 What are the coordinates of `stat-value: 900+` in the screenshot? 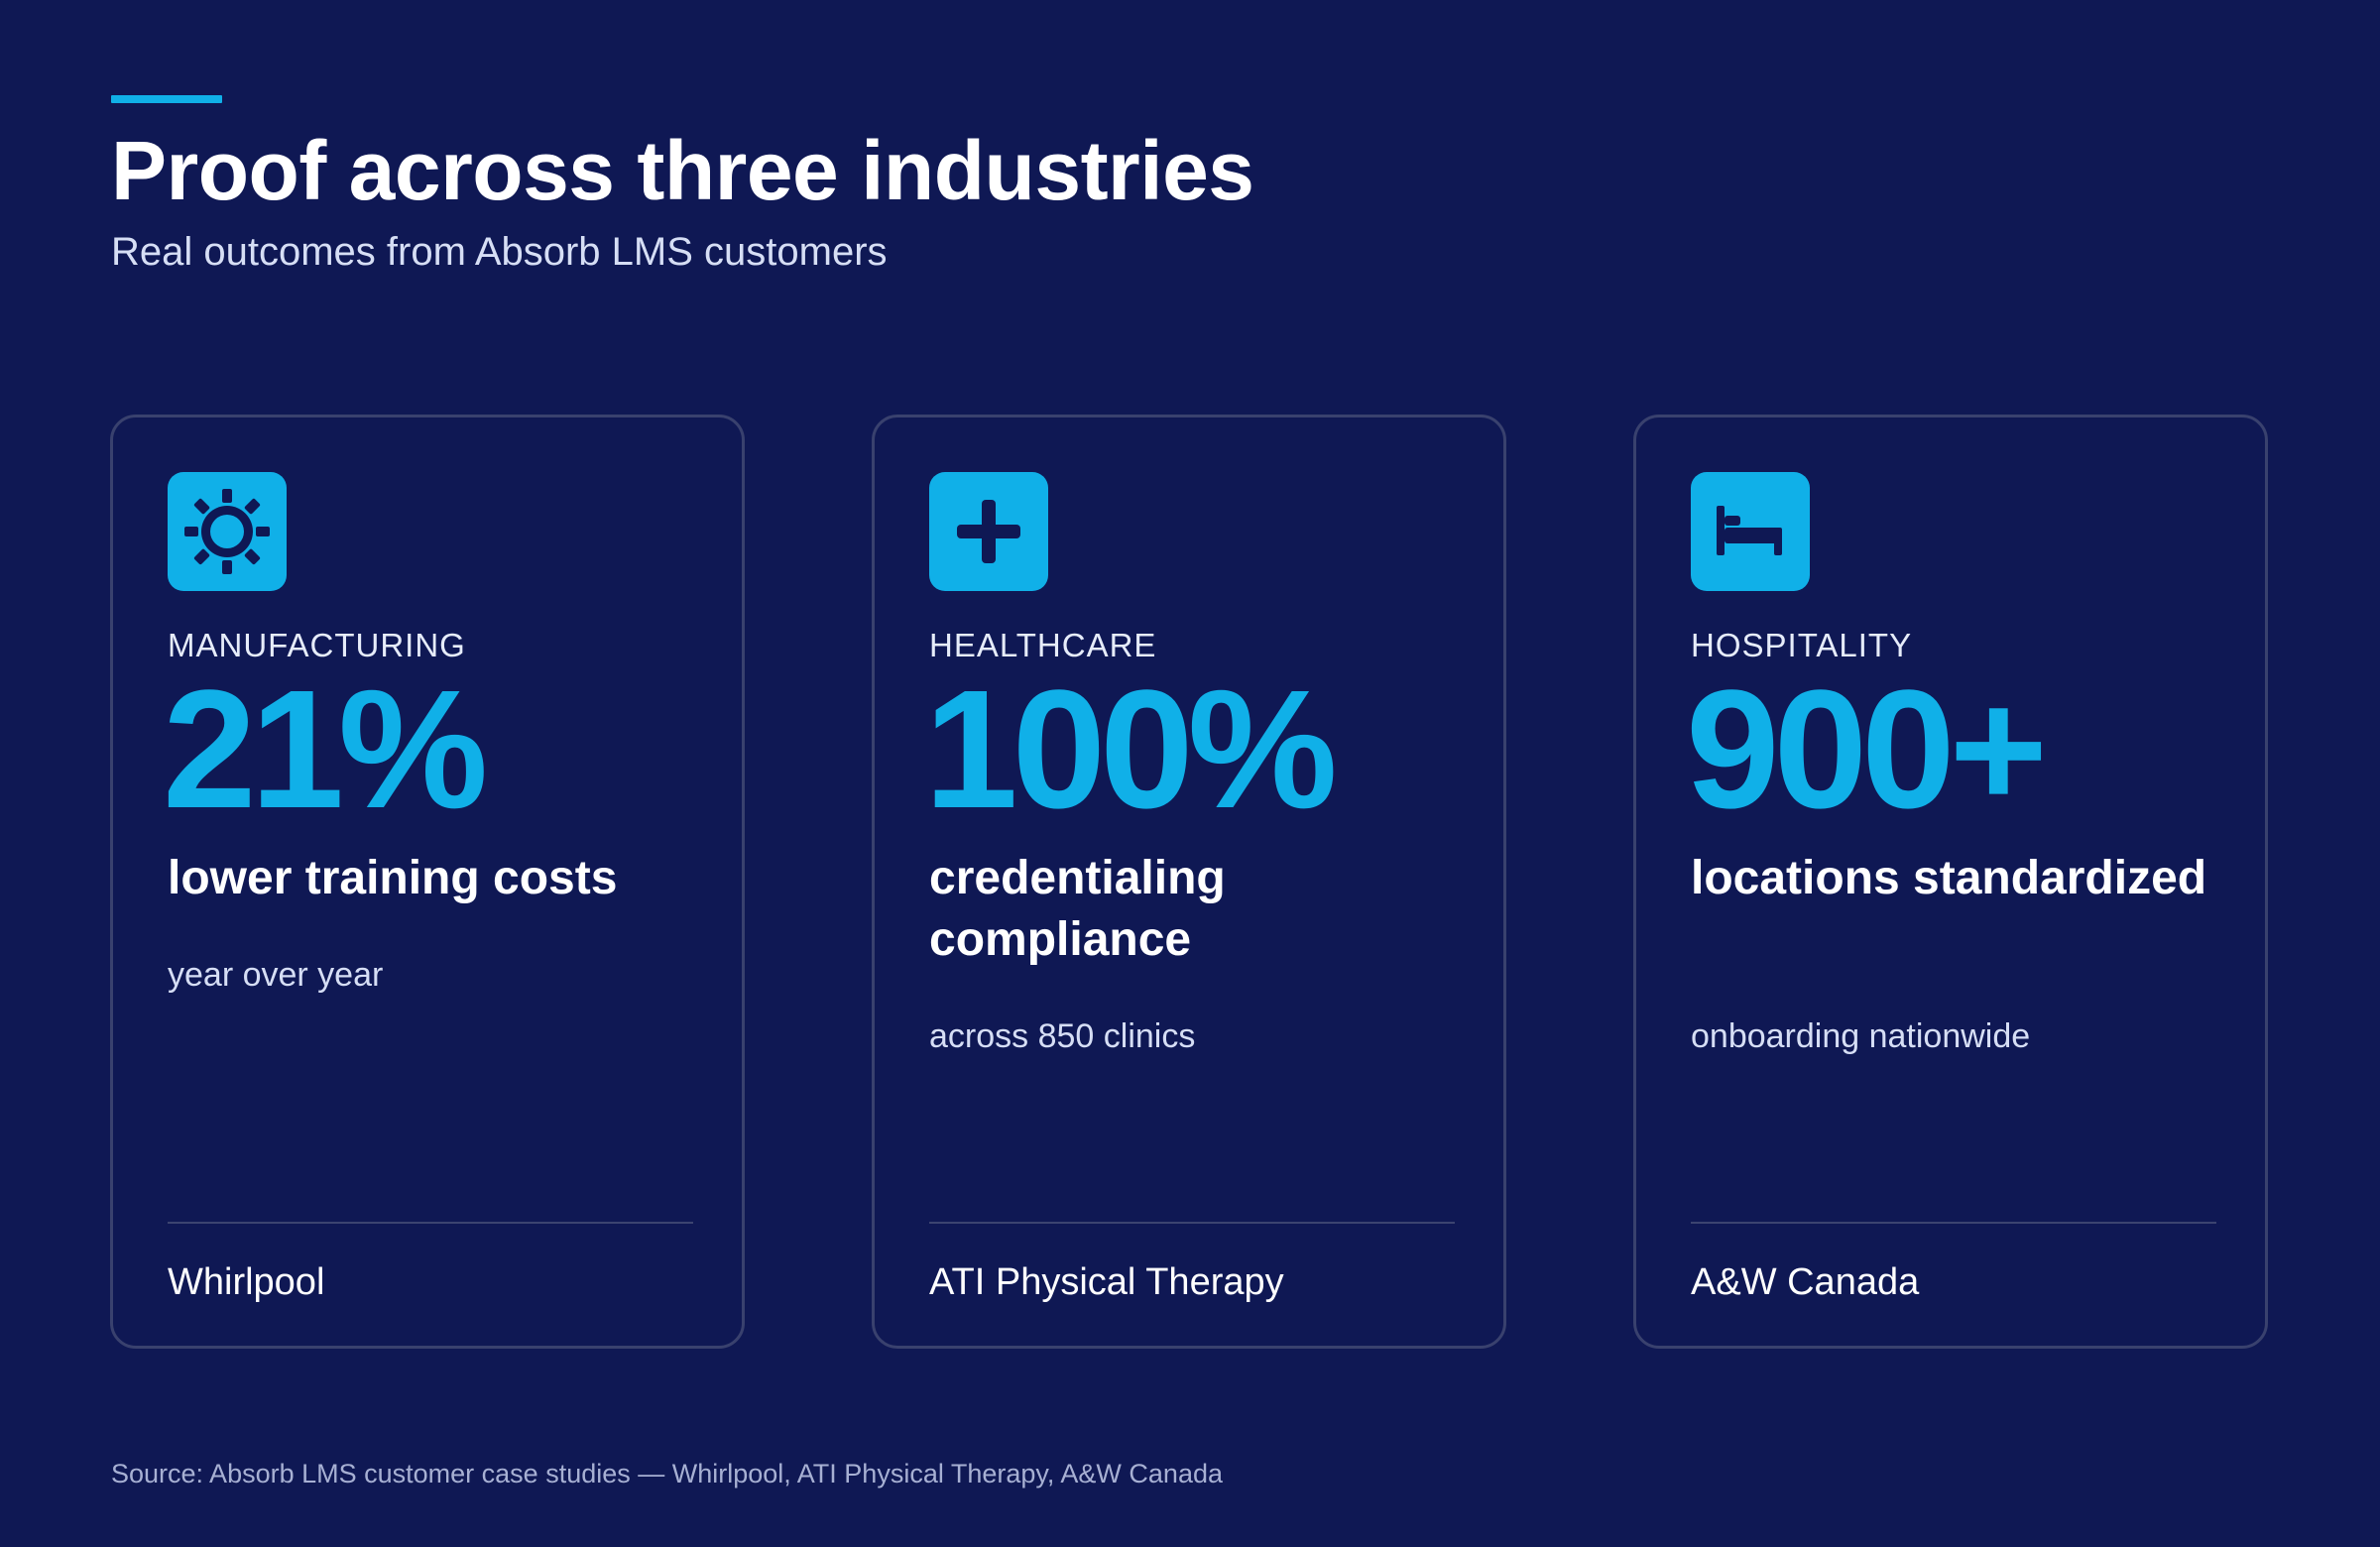 It's located at (1867, 749).